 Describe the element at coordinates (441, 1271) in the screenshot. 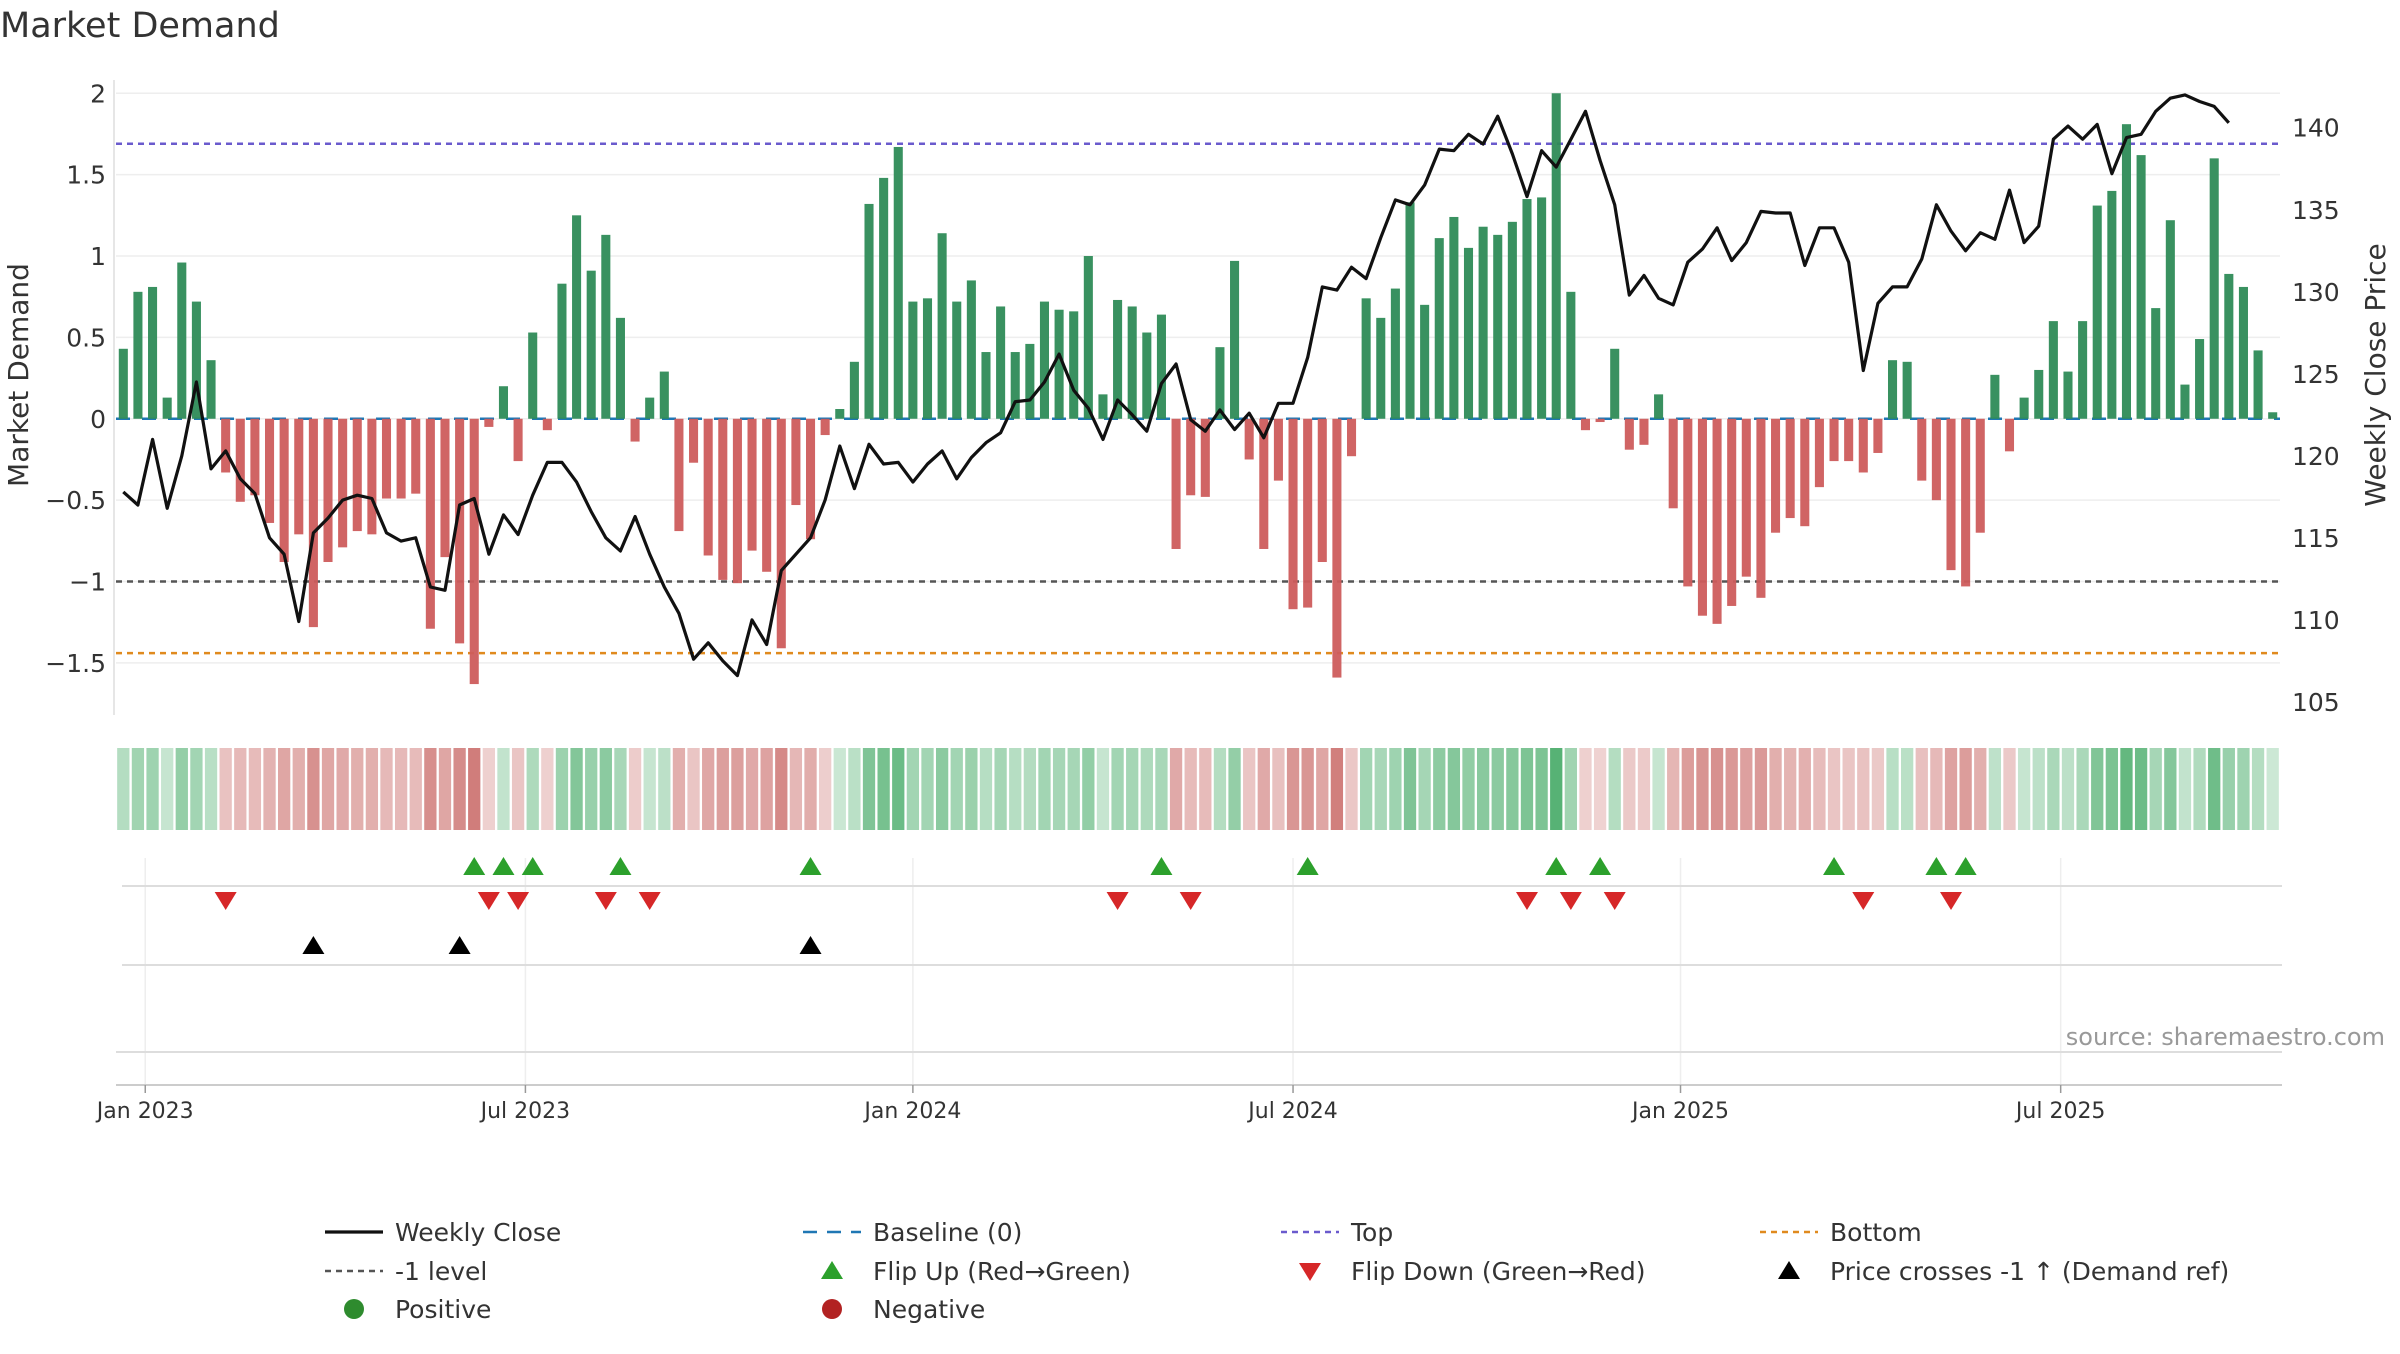

I see `legend-label: -1 level` at that location.